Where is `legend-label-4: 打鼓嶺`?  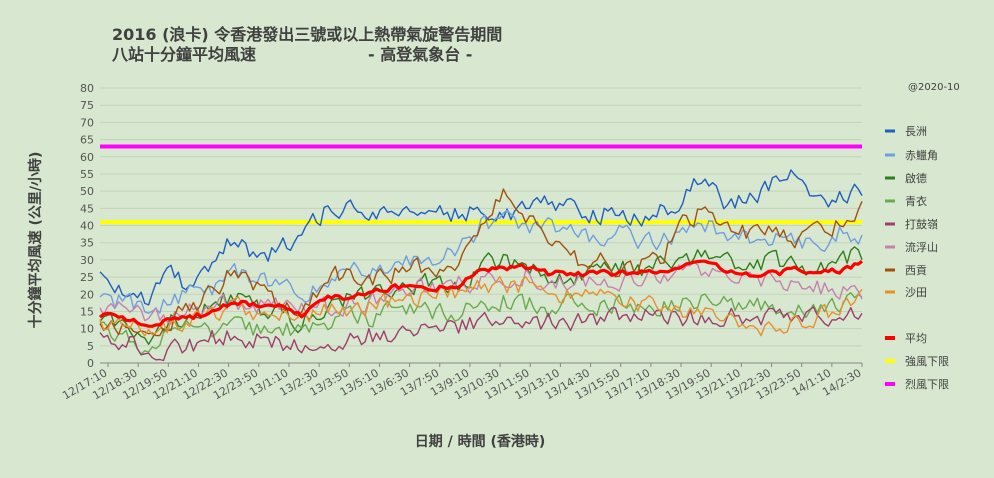
legend-label-4: 打鼓嶺 is located at coordinates (921, 224).